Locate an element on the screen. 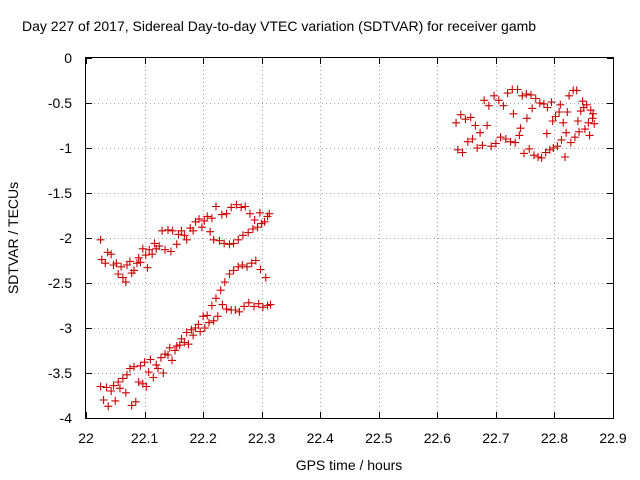 The width and height of the screenshot is (640, 480). x-tick-label: 22.4 is located at coordinates (320, 438).